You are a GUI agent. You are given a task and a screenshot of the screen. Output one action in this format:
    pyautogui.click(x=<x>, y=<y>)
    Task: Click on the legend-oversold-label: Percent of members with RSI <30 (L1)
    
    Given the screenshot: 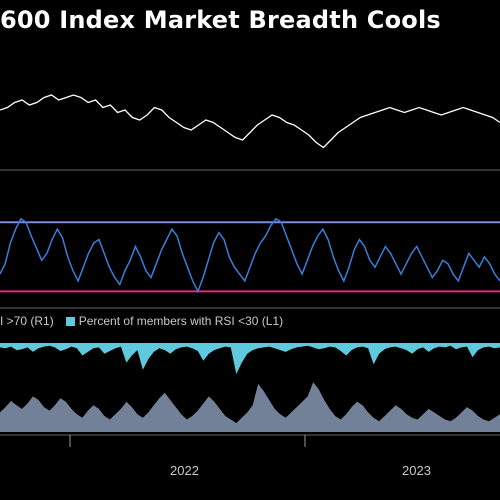 What is the action you would take?
    pyautogui.click(x=181, y=321)
    